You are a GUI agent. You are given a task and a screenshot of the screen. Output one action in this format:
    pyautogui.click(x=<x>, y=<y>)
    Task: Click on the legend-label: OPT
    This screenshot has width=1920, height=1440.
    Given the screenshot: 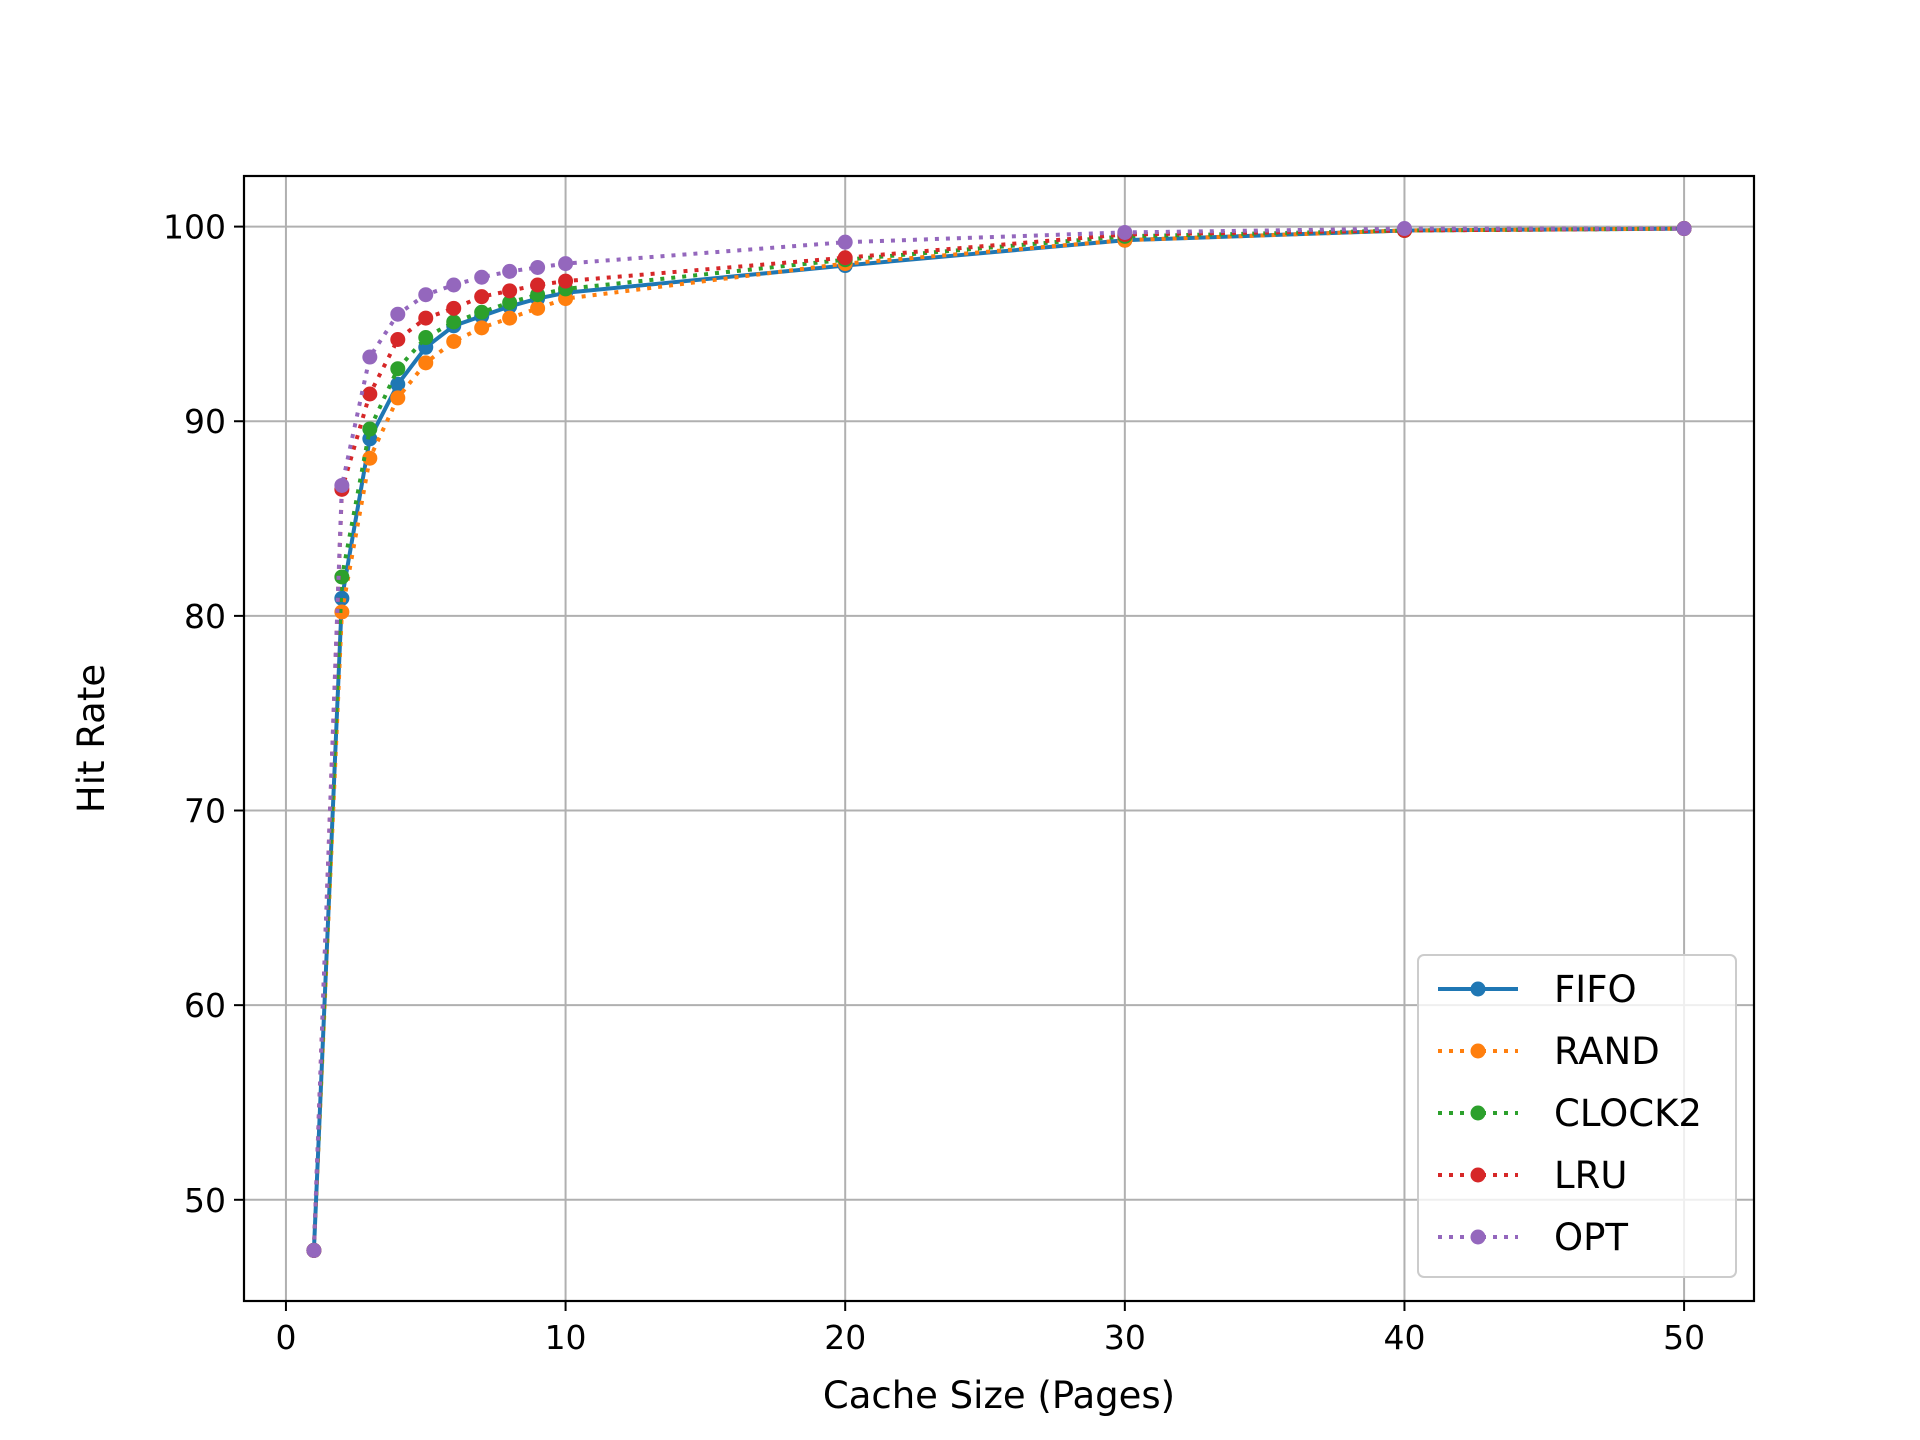 What is the action you would take?
    pyautogui.click(x=1591, y=1237)
    